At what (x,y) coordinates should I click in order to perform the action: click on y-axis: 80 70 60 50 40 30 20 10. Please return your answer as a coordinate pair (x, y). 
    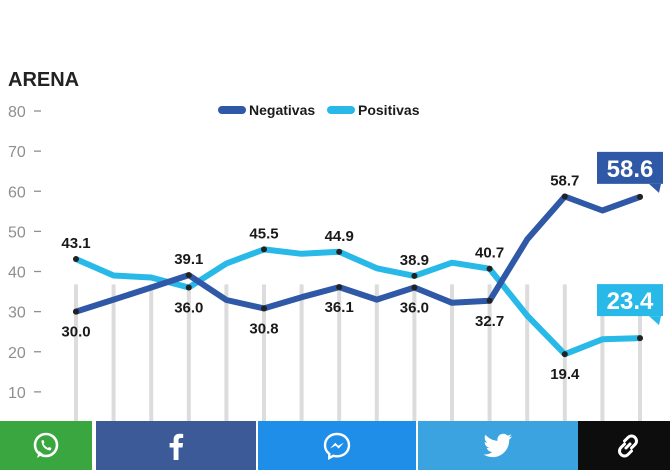
    Looking at the image, I should click on (24, 253).